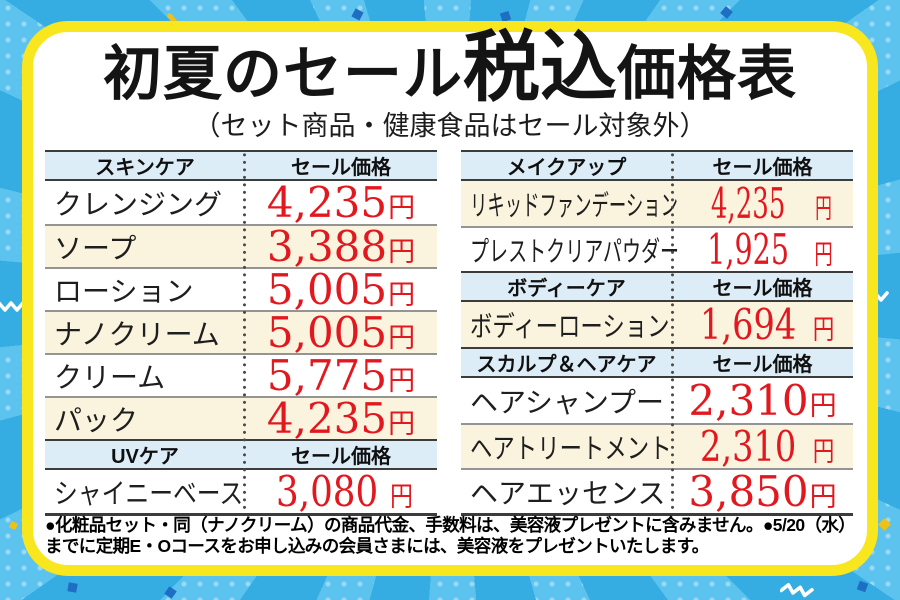  Describe the element at coordinates (657, 165) in the screenshot. I see `section-header-makeup: メイクアップ セール価格` at that location.